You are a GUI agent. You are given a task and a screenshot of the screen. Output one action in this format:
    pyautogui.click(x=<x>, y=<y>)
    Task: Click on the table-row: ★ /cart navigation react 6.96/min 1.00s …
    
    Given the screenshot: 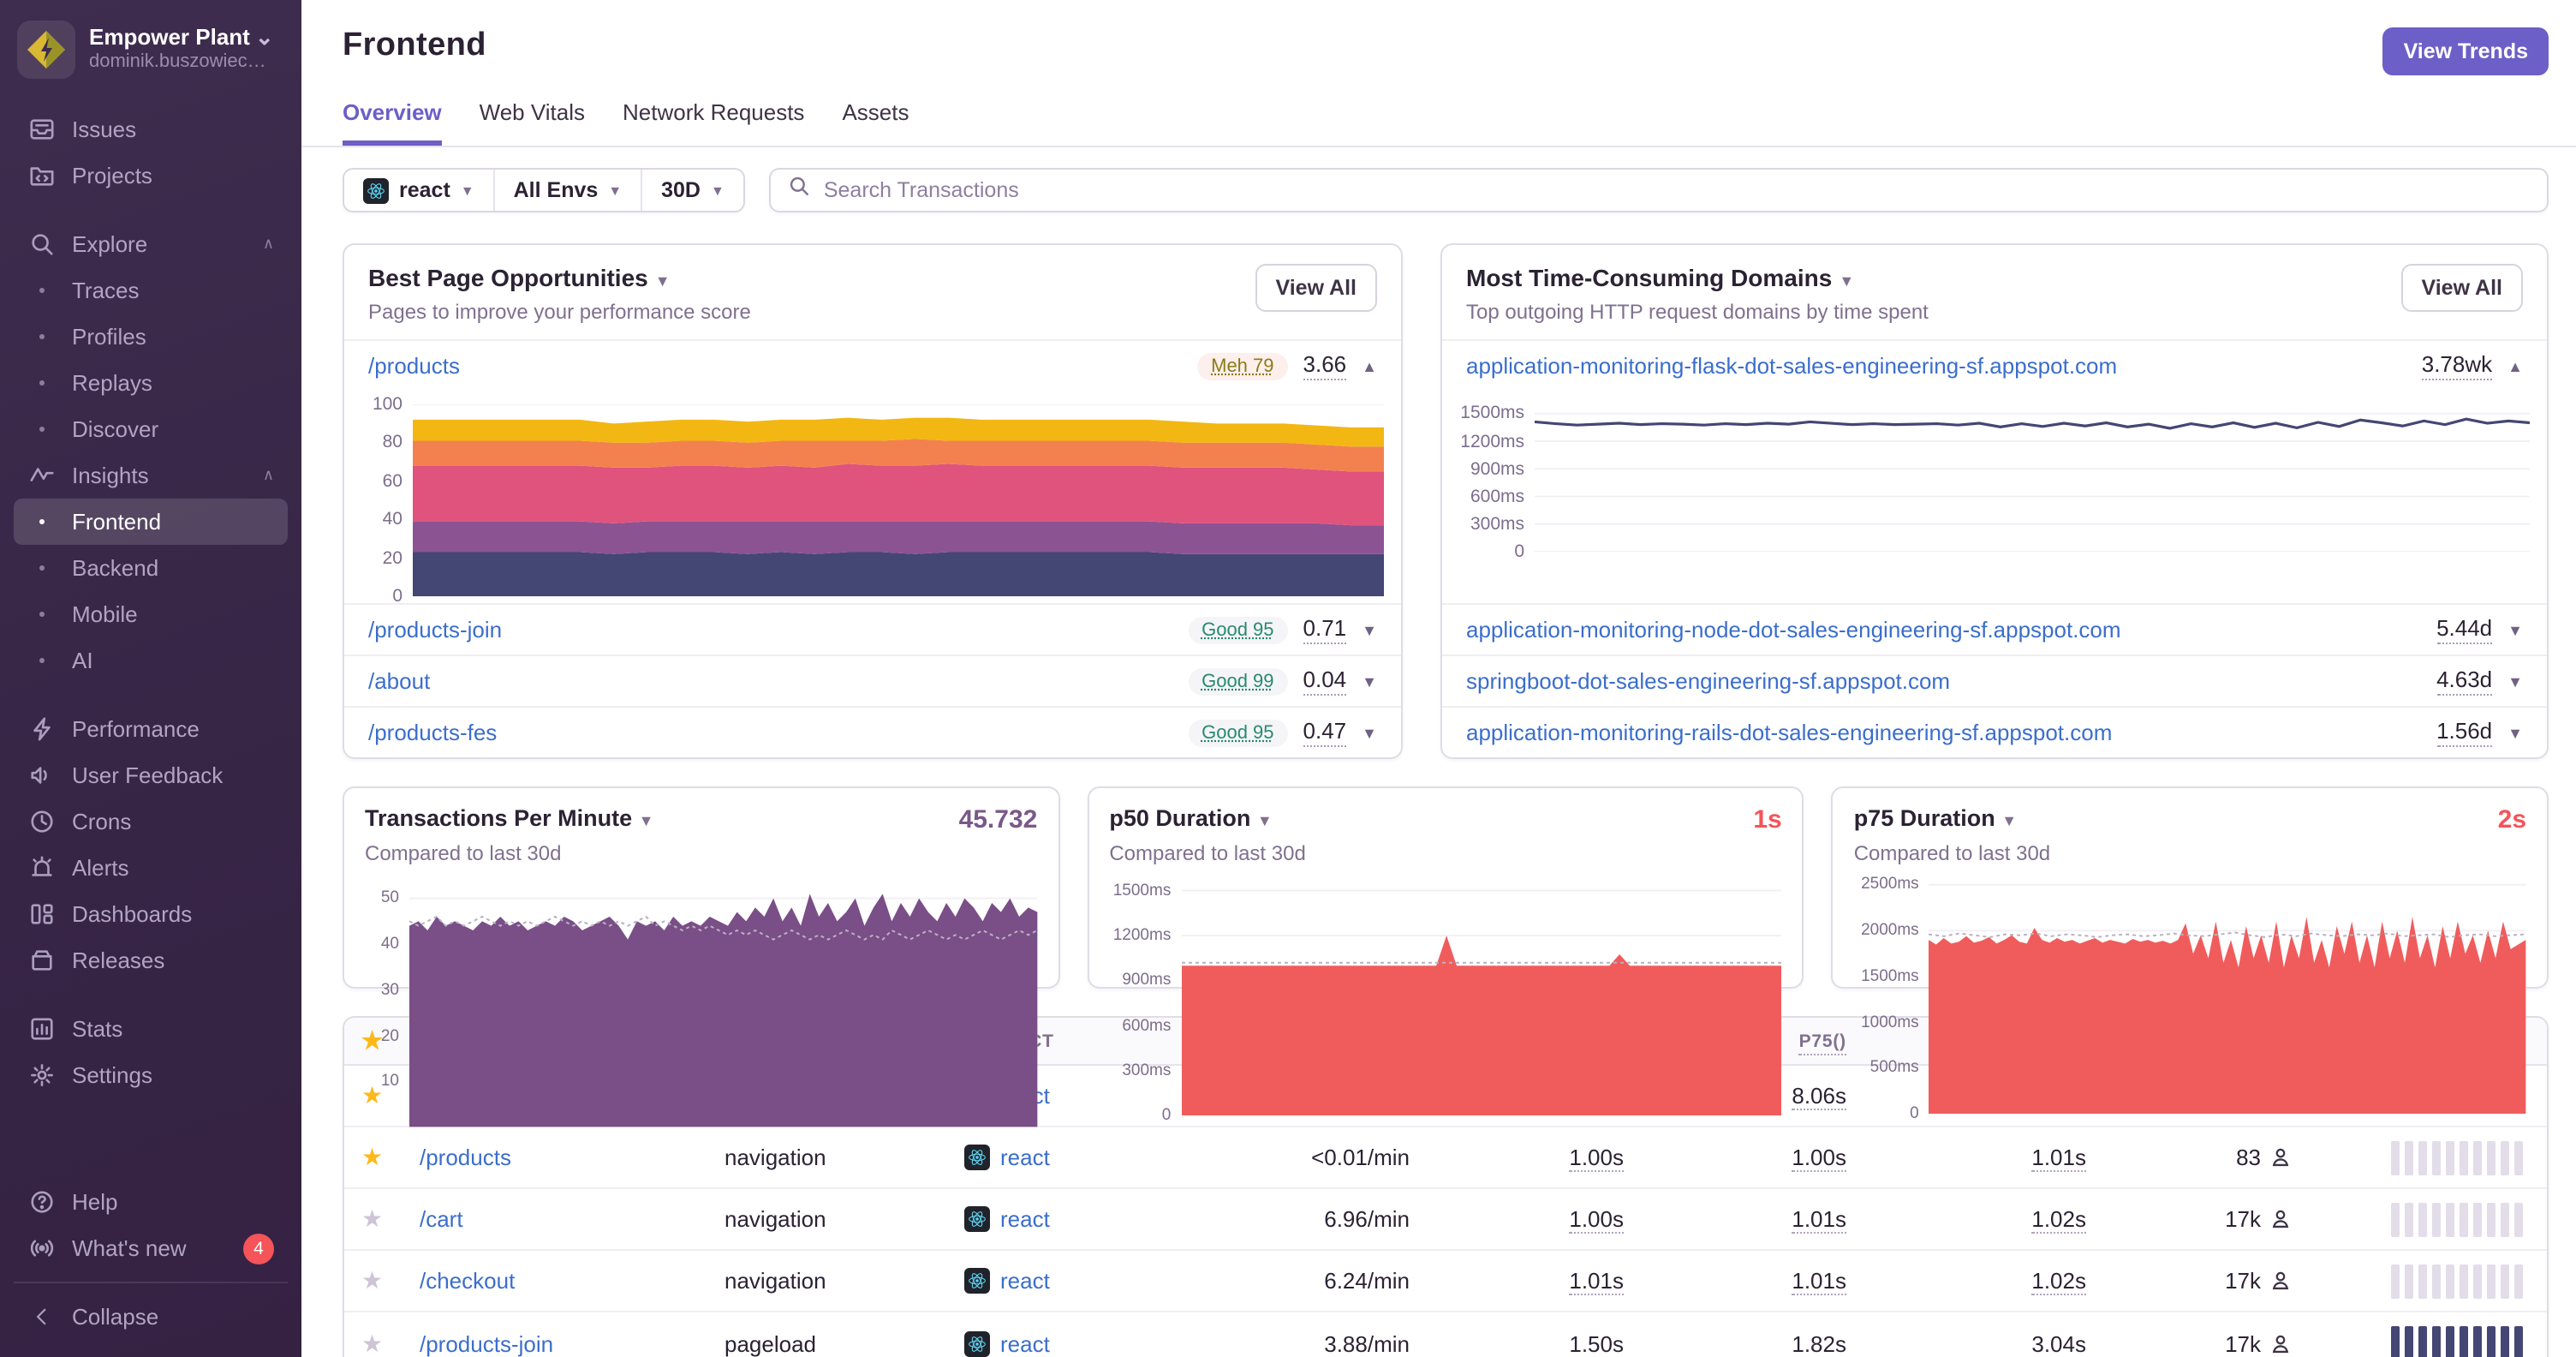 What is the action you would take?
    pyautogui.click(x=1445, y=1220)
    